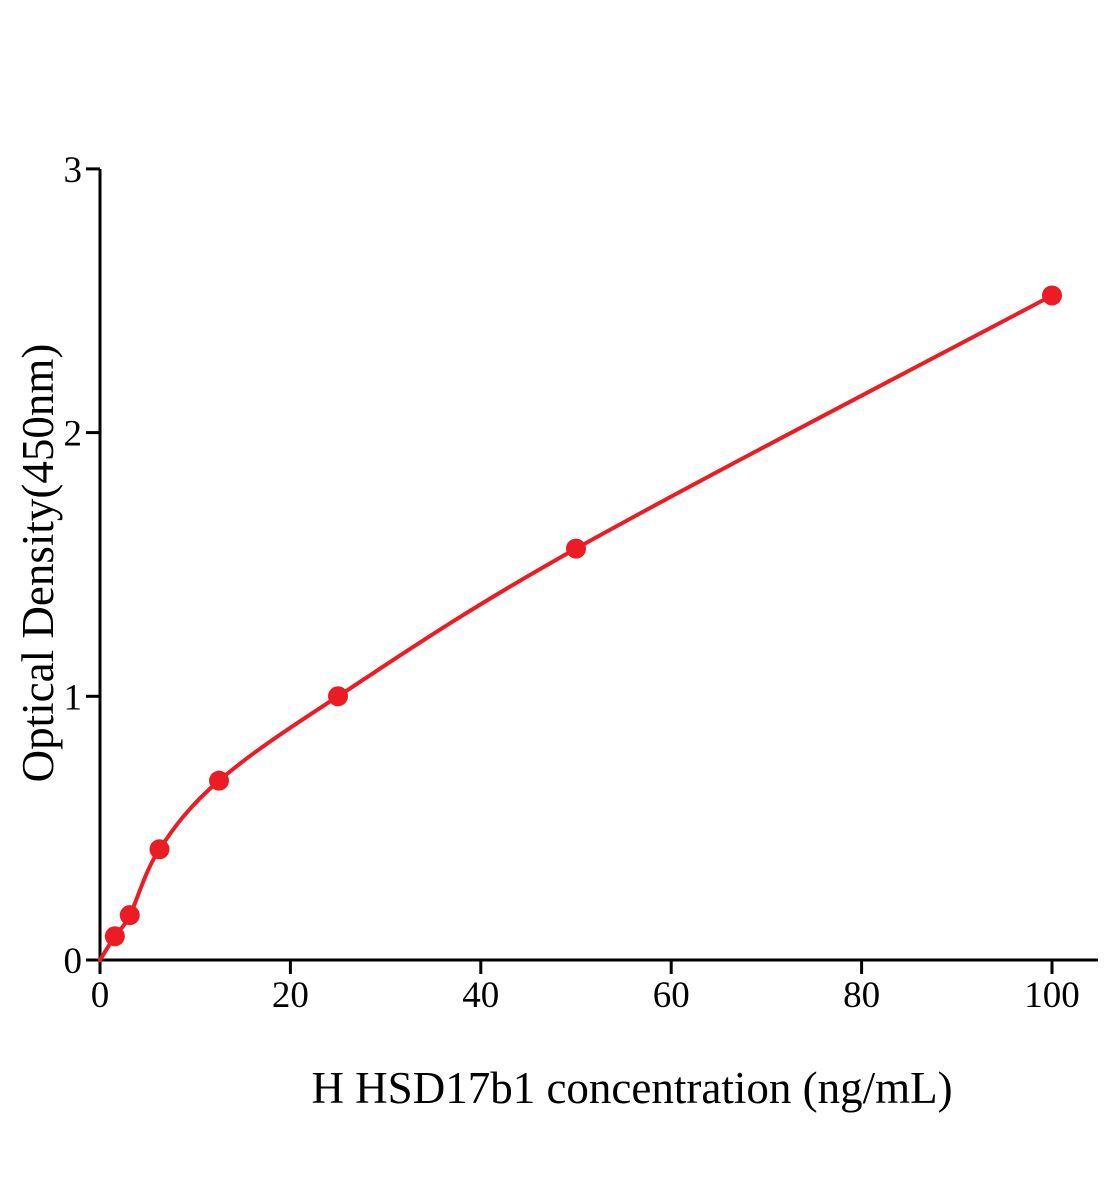 This screenshot has width=1104, height=1200. Describe the element at coordinates (73, 961) in the screenshot. I see `y-tick-label: 0` at that location.